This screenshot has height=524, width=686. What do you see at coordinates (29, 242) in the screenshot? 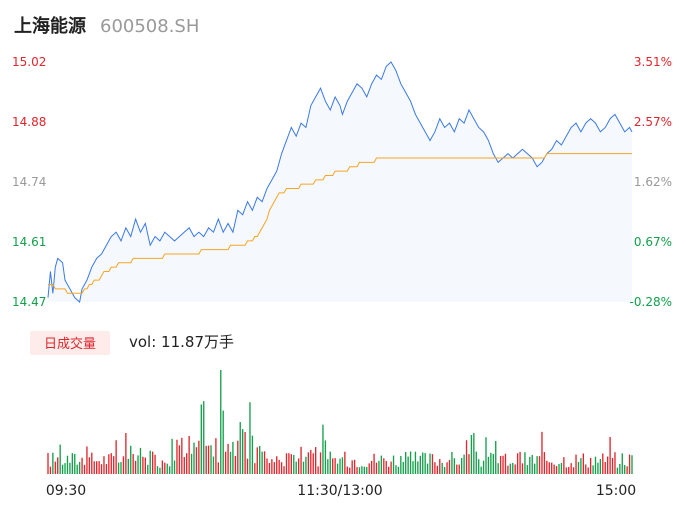
I see `price-tick-label: 14.61` at bounding box center [29, 242].